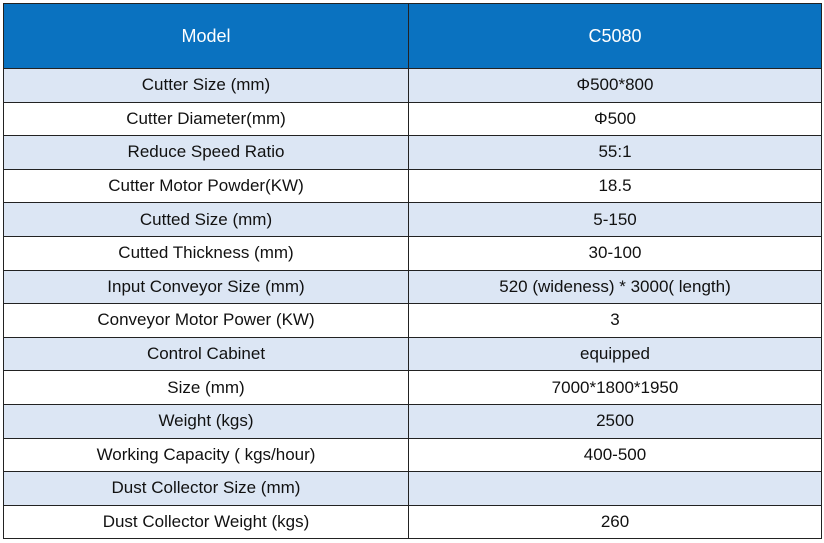 This screenshot has width=824, height=543. I want to click on row-label: Size (mm), so click(206, 387).